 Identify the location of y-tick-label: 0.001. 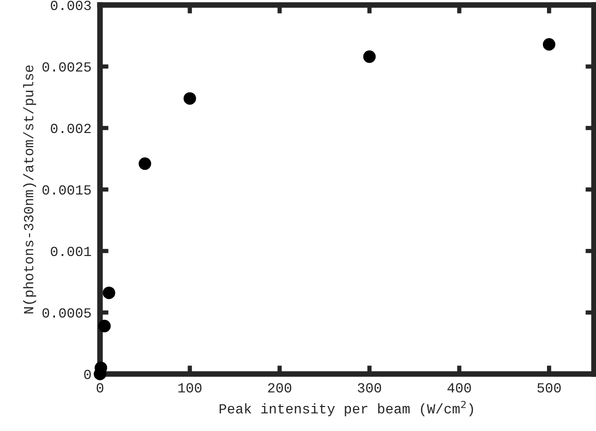
(70, 251).